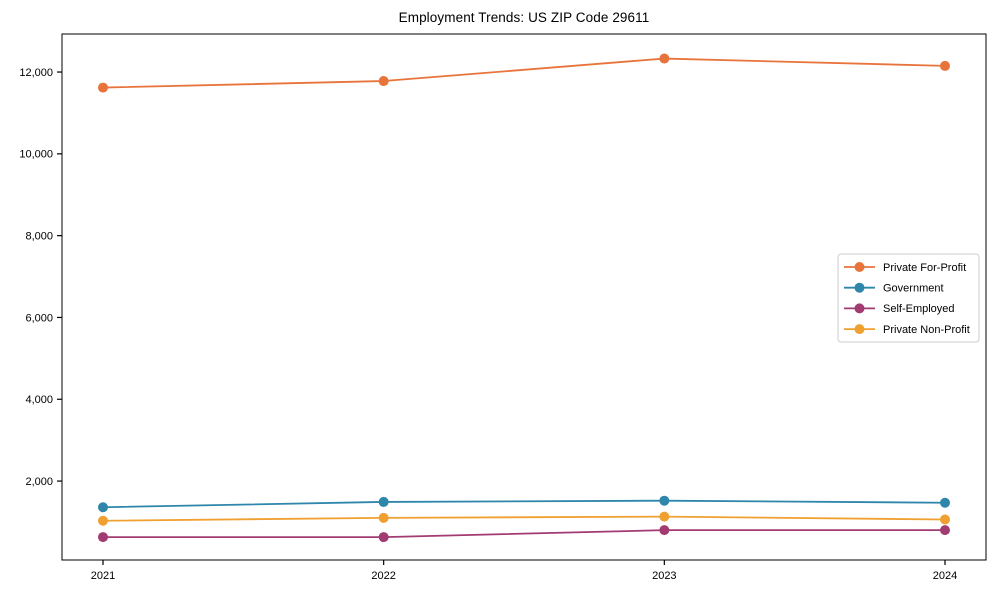 The height and width of the screenshot is (600, 1000). What do you see at coordinates (945, 530) in the screenshot?
I see `data-point-self-employed-2024` at bounding box center [945, 530].